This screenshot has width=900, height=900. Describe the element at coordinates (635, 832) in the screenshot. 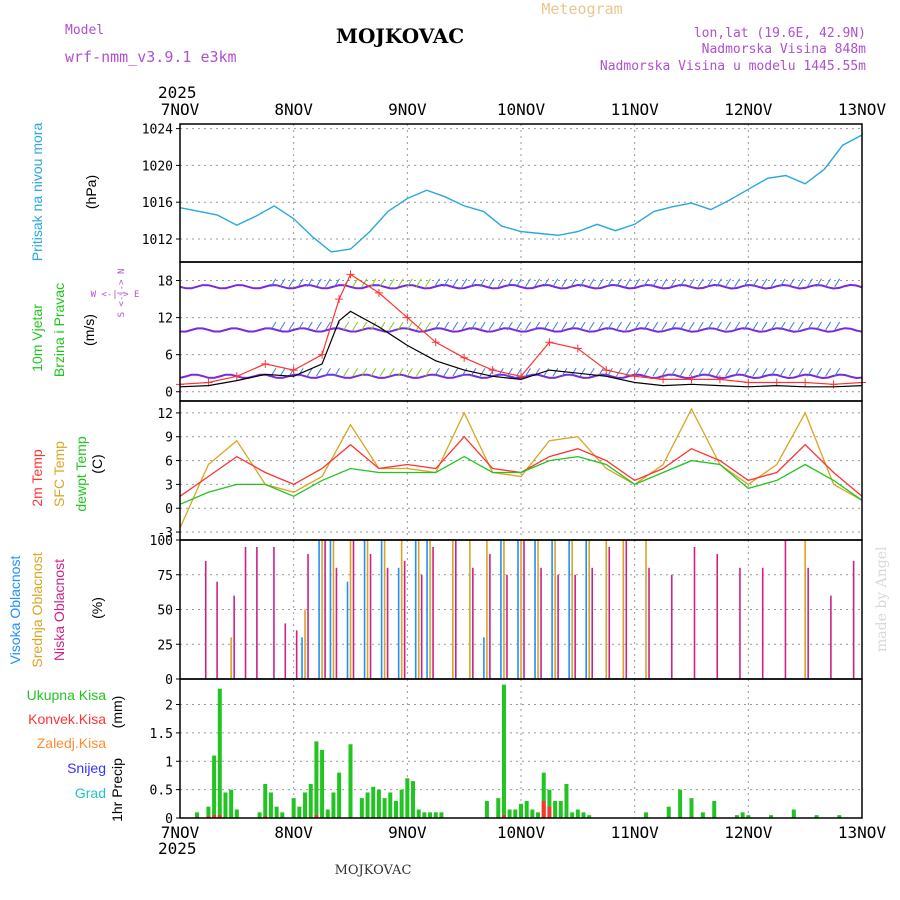

I see `xtick-bottom: 11NOV` at that location.